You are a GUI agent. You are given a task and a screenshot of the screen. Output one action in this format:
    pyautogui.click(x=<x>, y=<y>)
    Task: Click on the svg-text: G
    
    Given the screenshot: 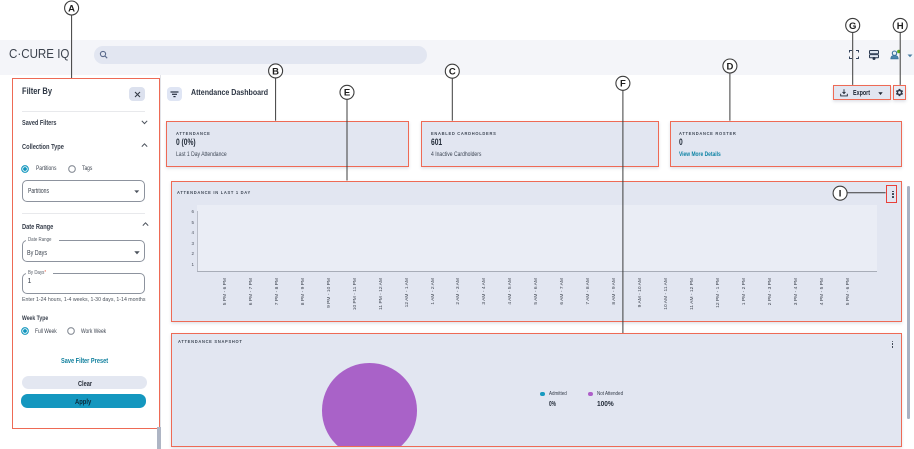 What is the action you would take?
    pyautogui.click(x=852, y=26)
    